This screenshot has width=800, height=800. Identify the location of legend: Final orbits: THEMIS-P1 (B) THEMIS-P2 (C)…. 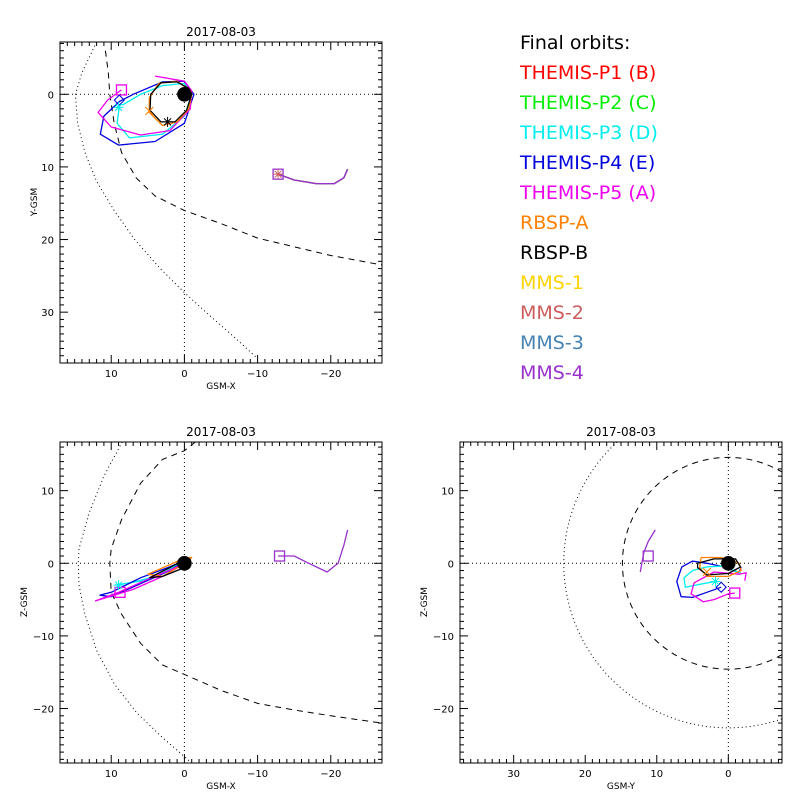
(589, 210).